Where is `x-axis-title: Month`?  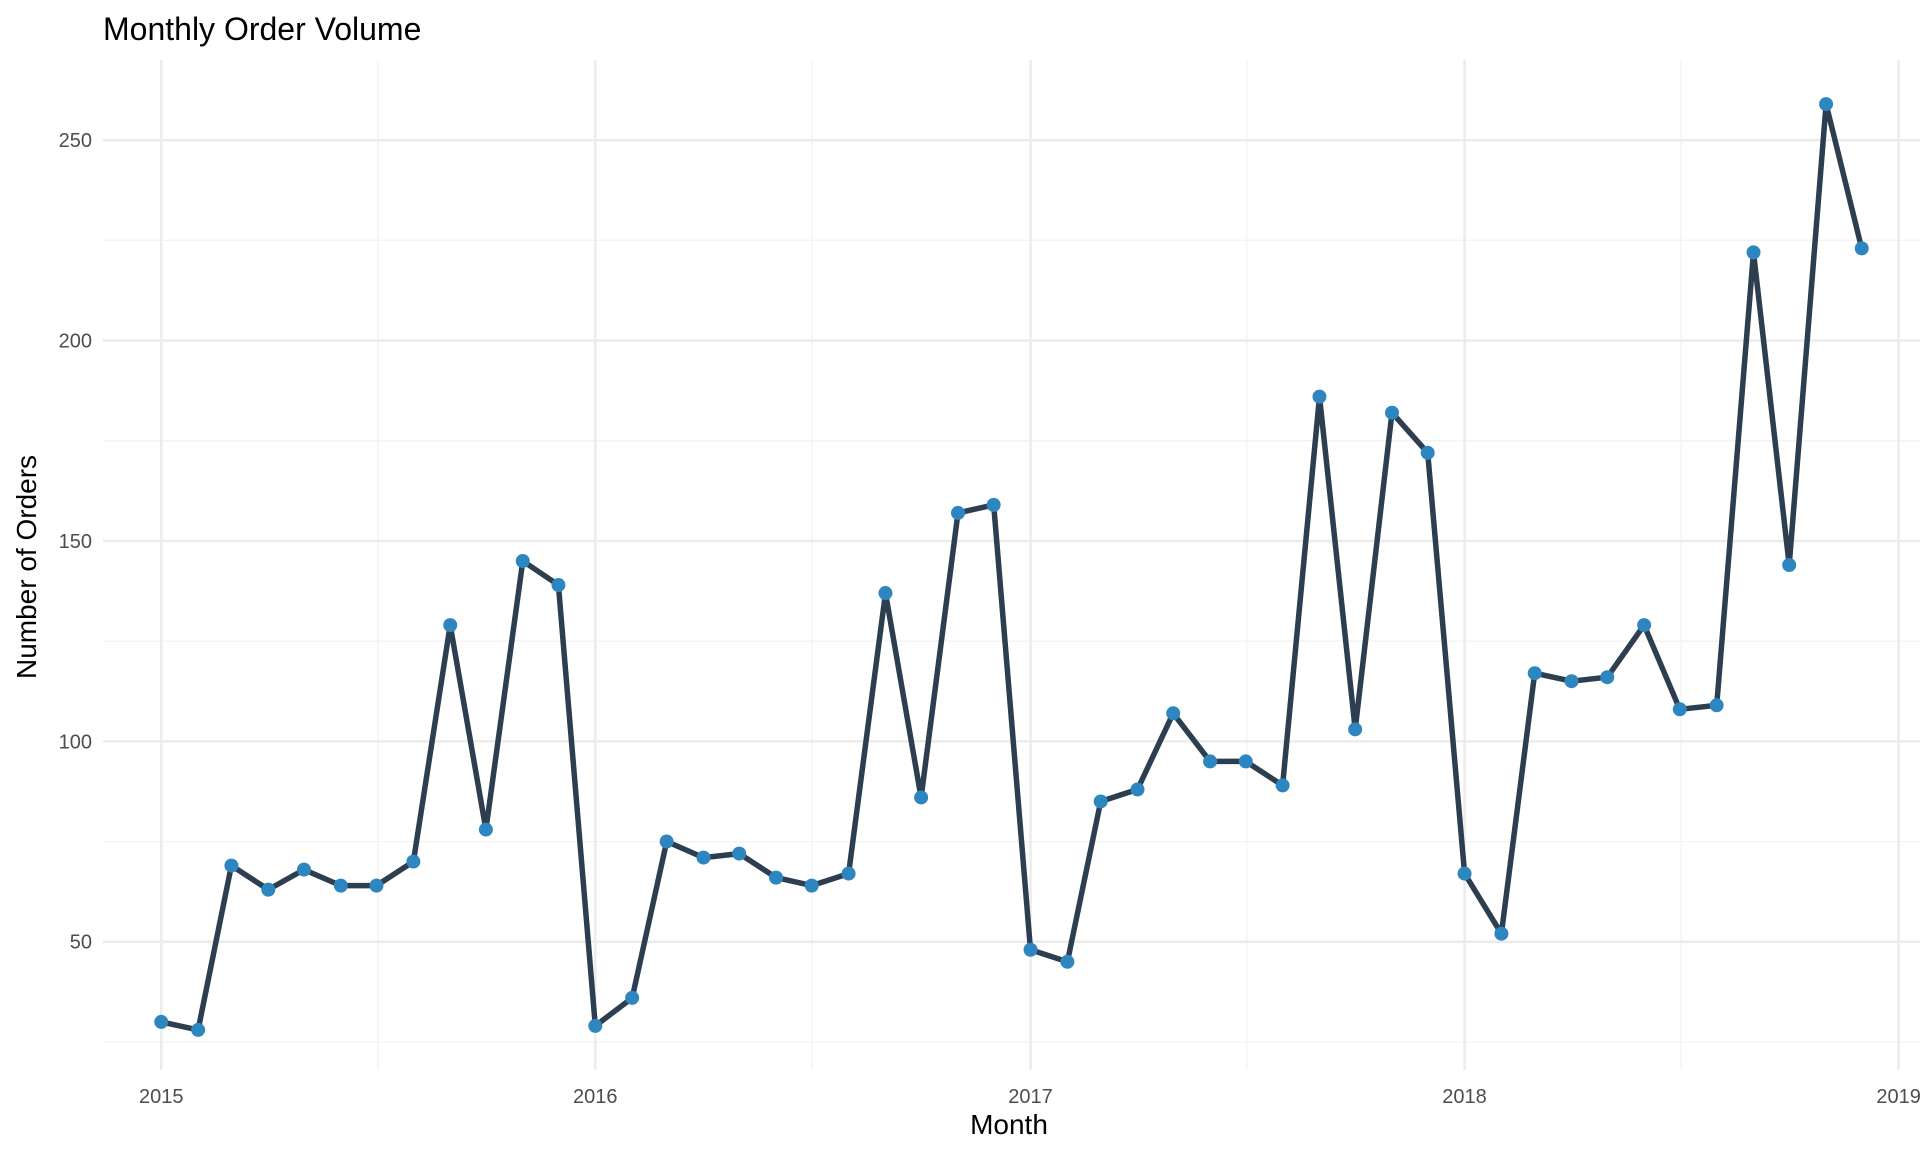 x-axis-title: Month is located at coordinates (1009, 1124).